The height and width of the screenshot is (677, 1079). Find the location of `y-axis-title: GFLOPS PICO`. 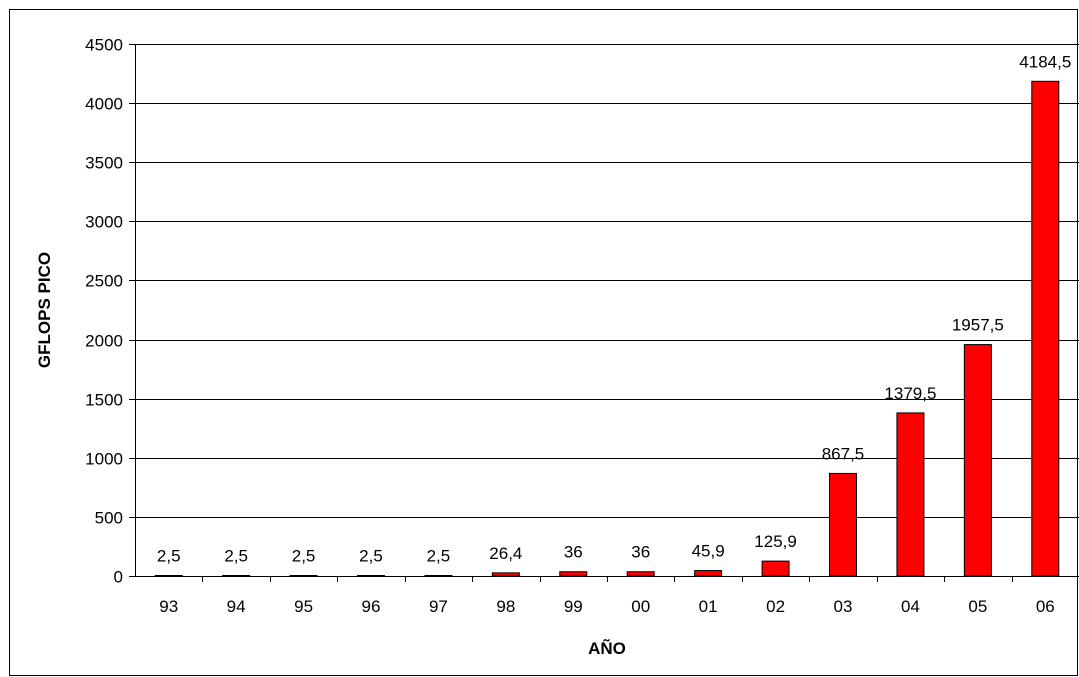

y-axis-title: GFLOPS PICO is located at coordinates (44, 310).